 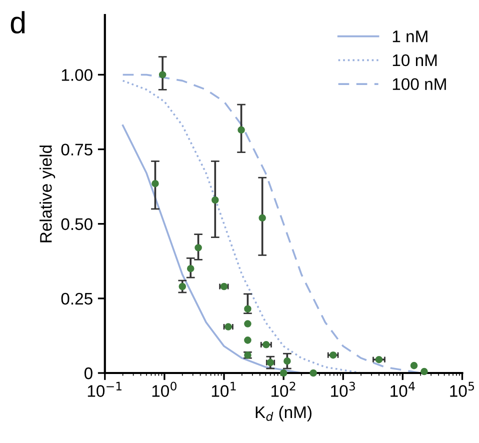 I want to click on legend-label: 1 nM, so click(x=410, y=36).